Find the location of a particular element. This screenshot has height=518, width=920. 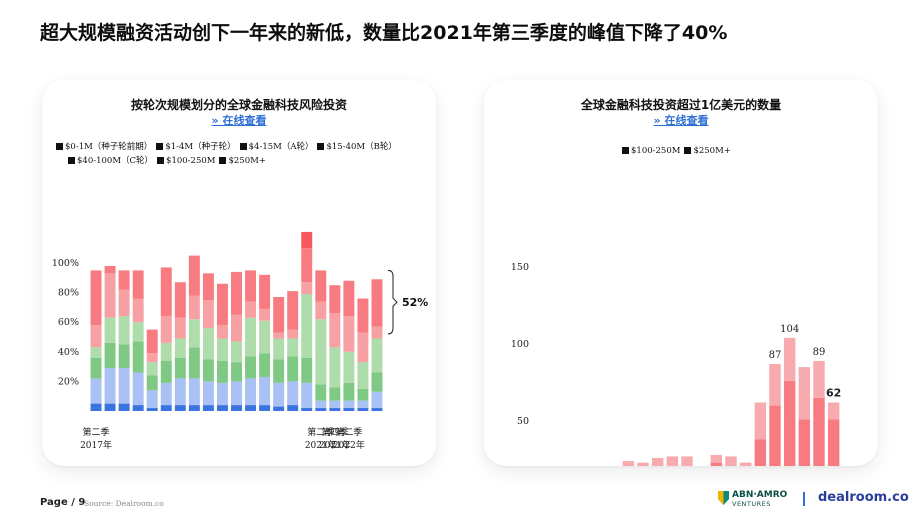

source-note: Source: Dealroom.co is located at coordinates (124, 503).